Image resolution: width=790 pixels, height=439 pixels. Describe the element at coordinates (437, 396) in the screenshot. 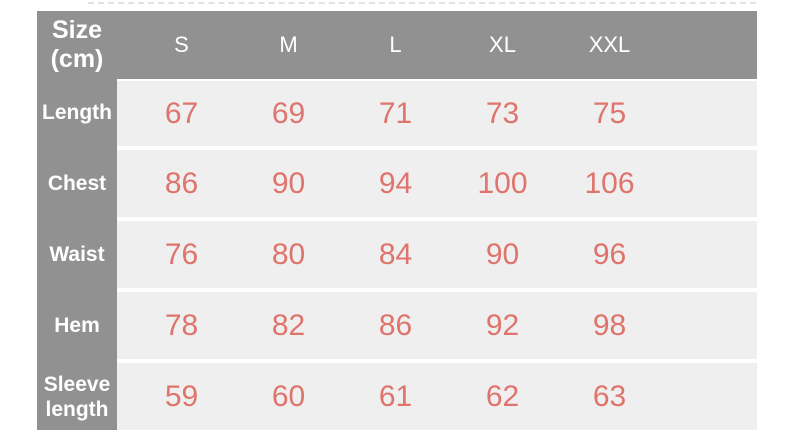

I see `table-row-sleeve-length: 59 60 61 62 63` at that location.